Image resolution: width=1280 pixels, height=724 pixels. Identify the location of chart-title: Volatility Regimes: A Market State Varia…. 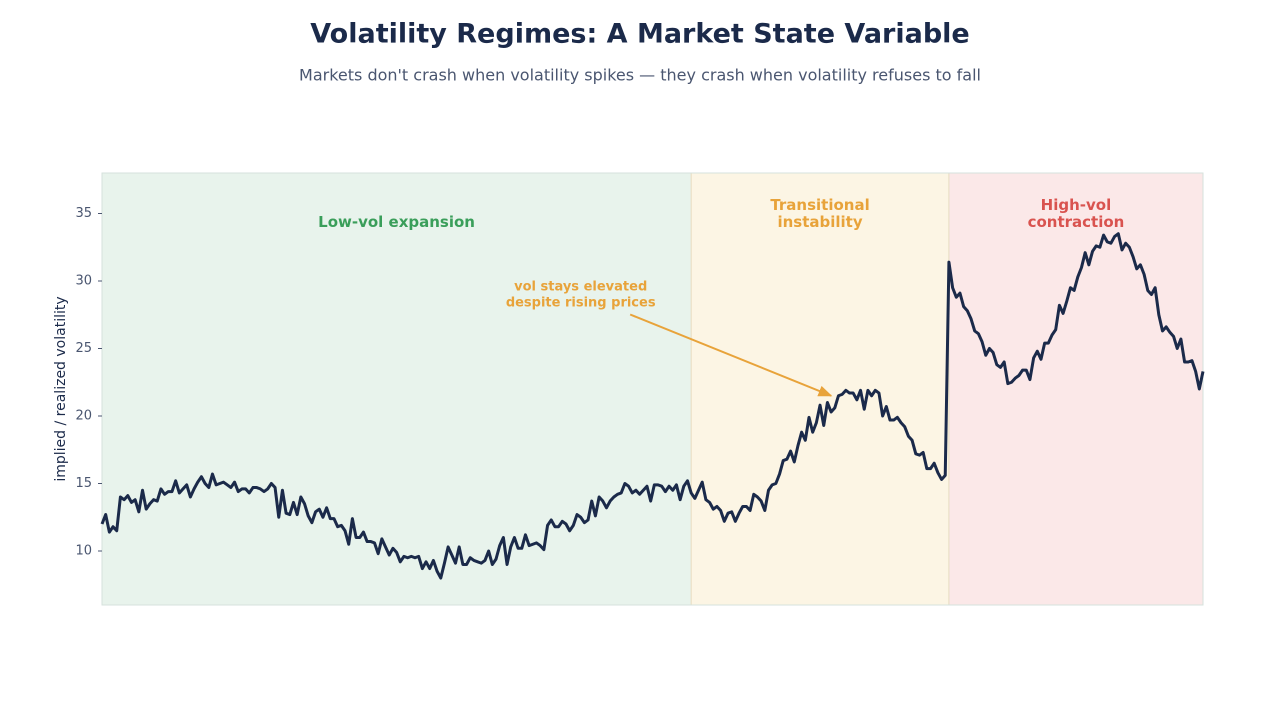
(639, 34).